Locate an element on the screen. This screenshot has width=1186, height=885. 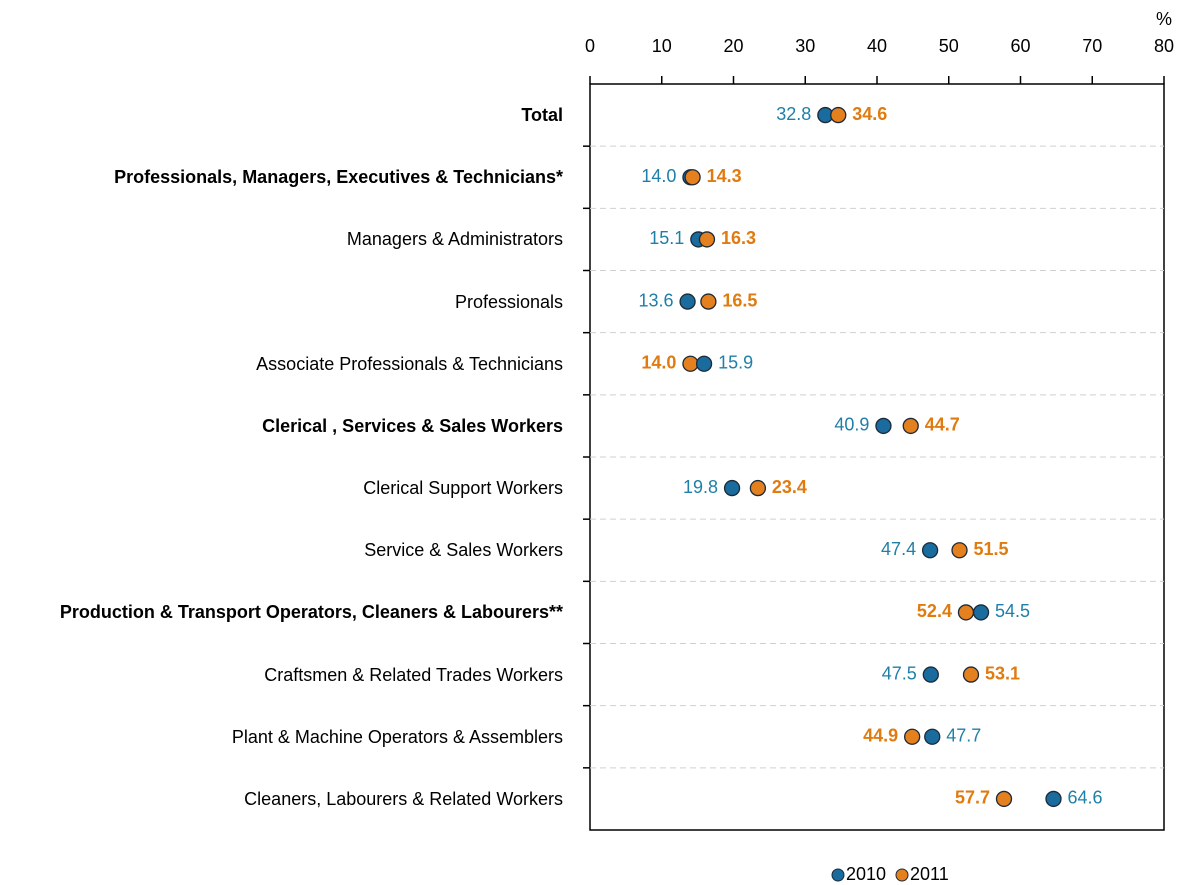
category-label: Craftsmen & Related Trades Workers is located at coordinates (413, 674).